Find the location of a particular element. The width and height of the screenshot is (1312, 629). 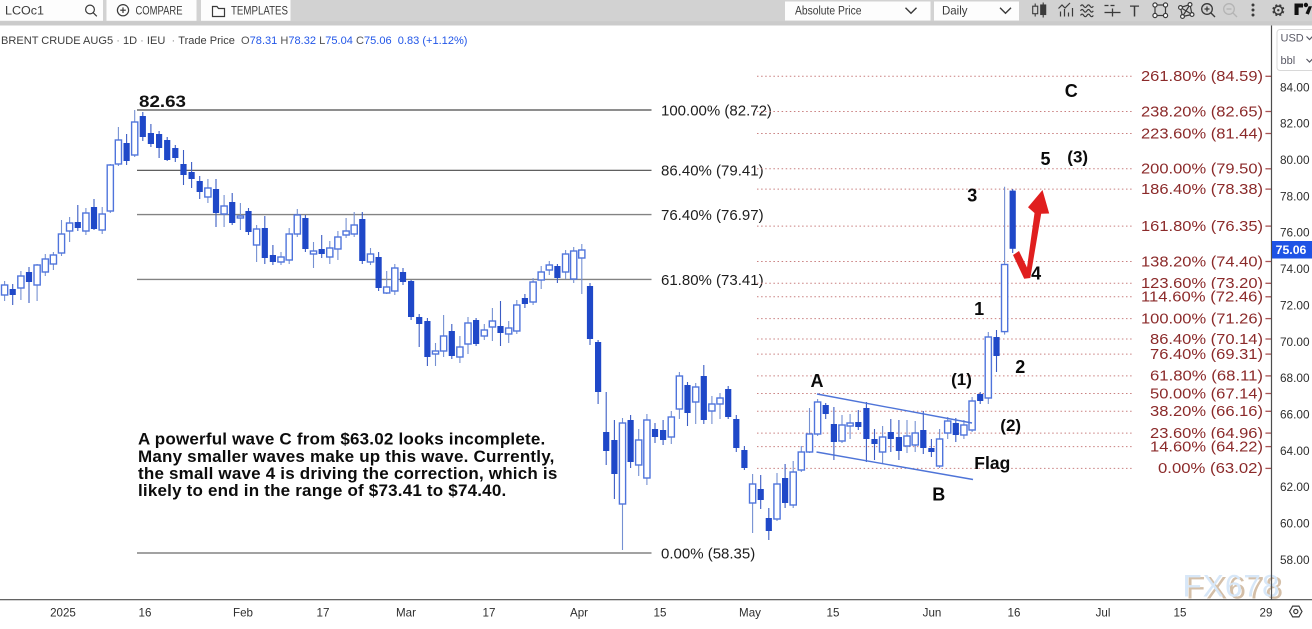

svg-text: 74.00 is located at coordinates (1295, 269).